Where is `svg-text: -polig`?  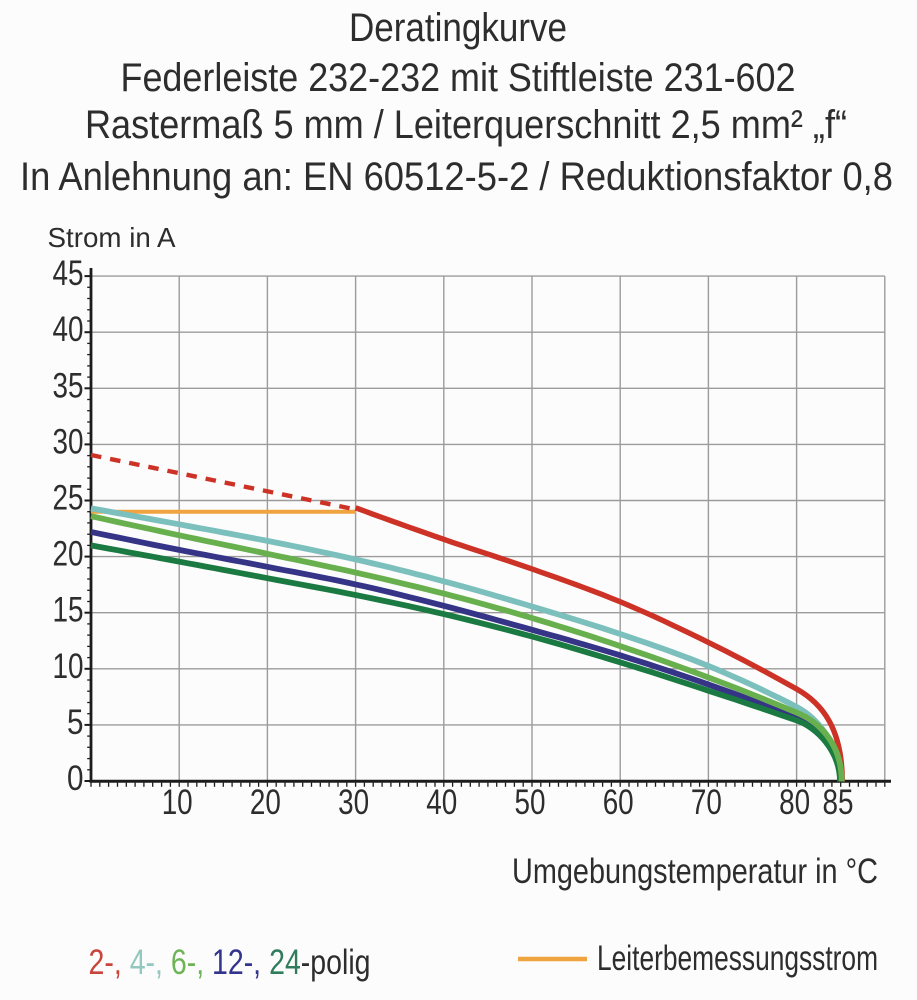 svg-text: -polig is located at coordinates (336, 962).